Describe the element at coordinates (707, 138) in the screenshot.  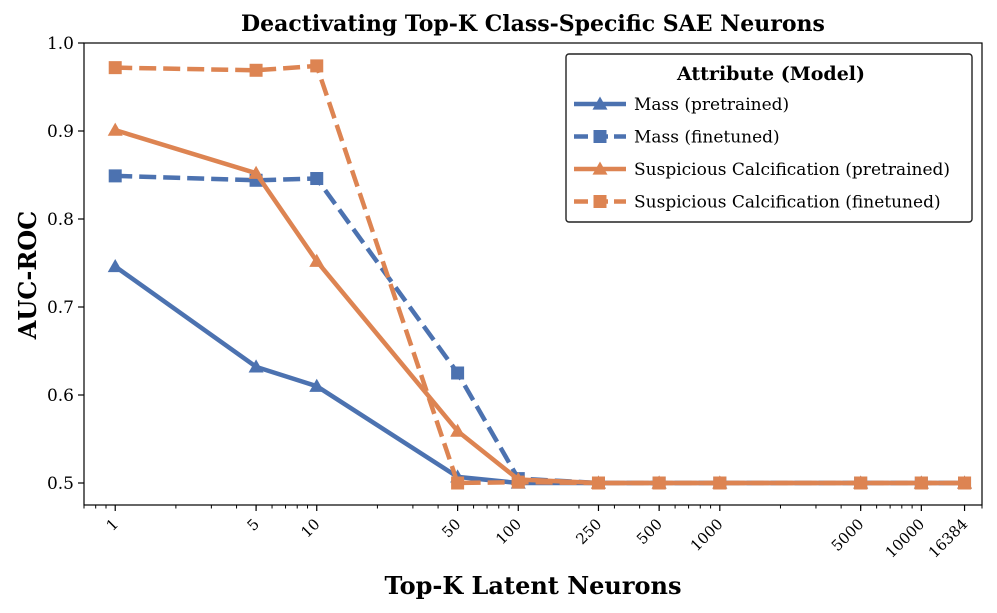
I see `legend-label: Mass (finetuned)` at that location.